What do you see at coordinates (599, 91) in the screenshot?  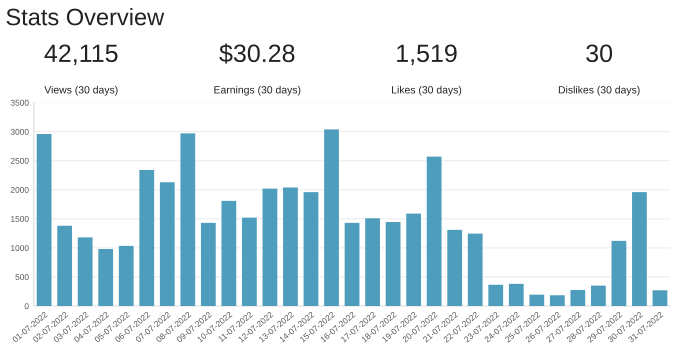 I see `text: Dislikes (30 days)` at bounding box center [599, 91].